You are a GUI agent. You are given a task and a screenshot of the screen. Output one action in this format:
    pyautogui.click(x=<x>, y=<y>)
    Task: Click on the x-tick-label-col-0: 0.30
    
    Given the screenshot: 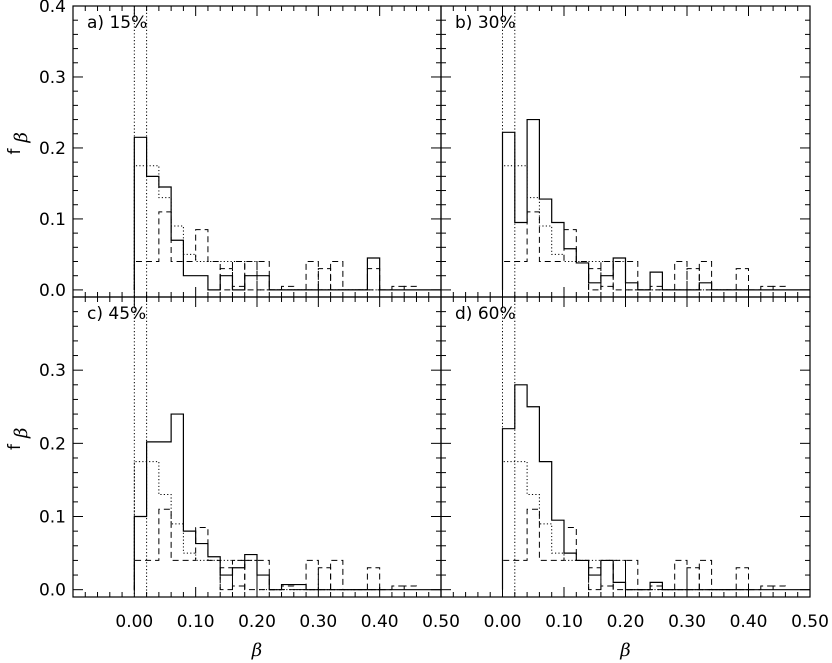 What is the action you would take?
    pyautogui.click(x=318, y=622)
    